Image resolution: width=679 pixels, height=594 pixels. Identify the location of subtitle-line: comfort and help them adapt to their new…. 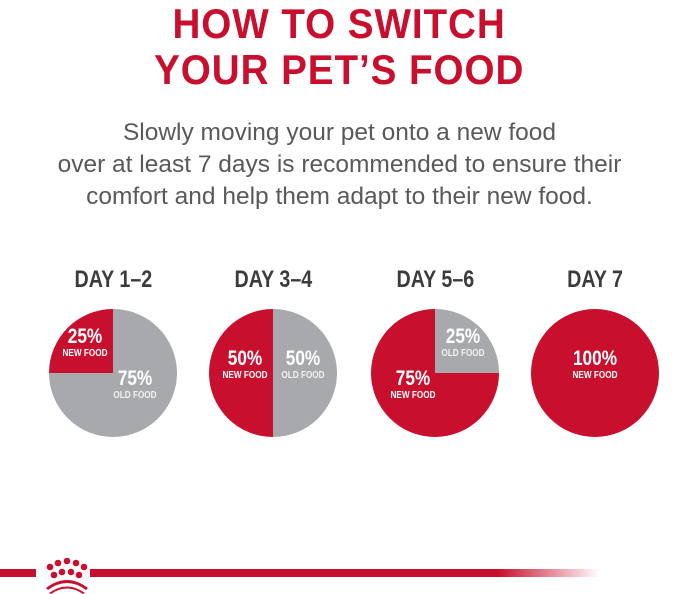
(339, 196).